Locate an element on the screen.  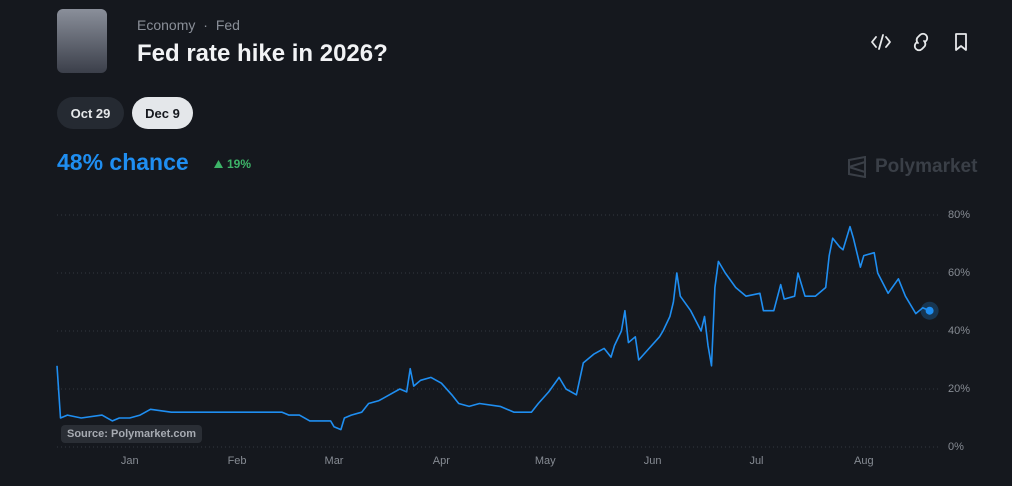
market-image is located at coordinates (82, 41).